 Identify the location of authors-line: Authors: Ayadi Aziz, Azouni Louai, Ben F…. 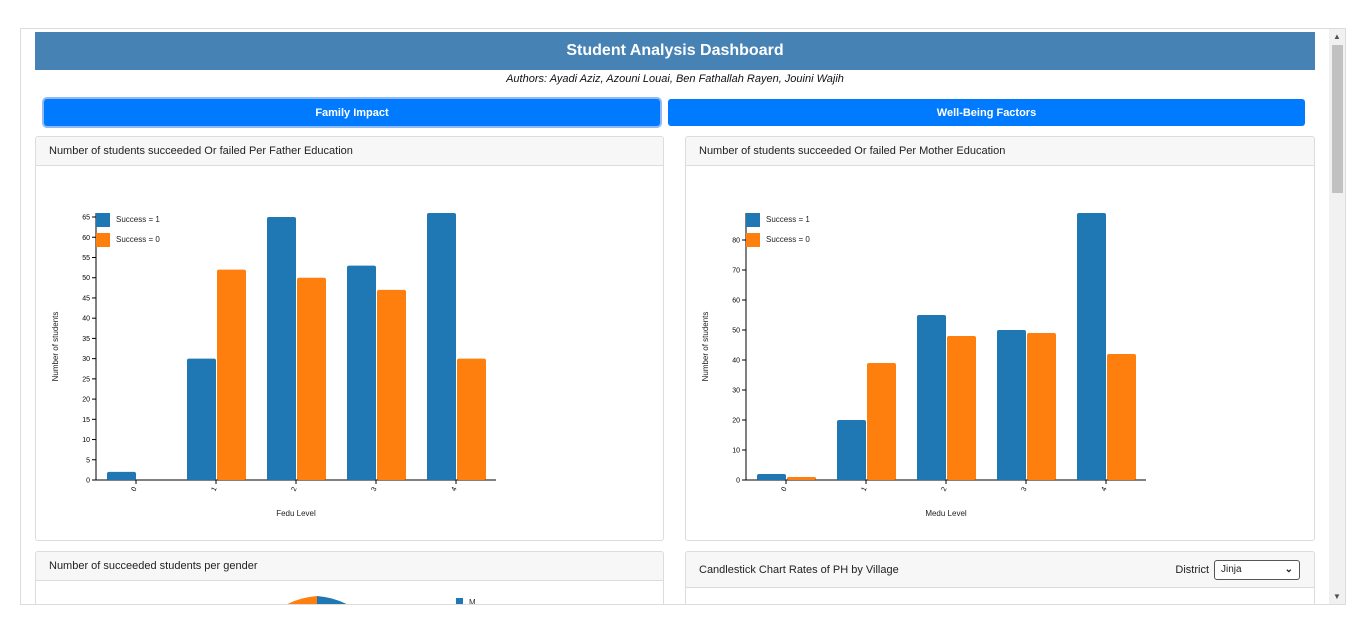
(675, 79).